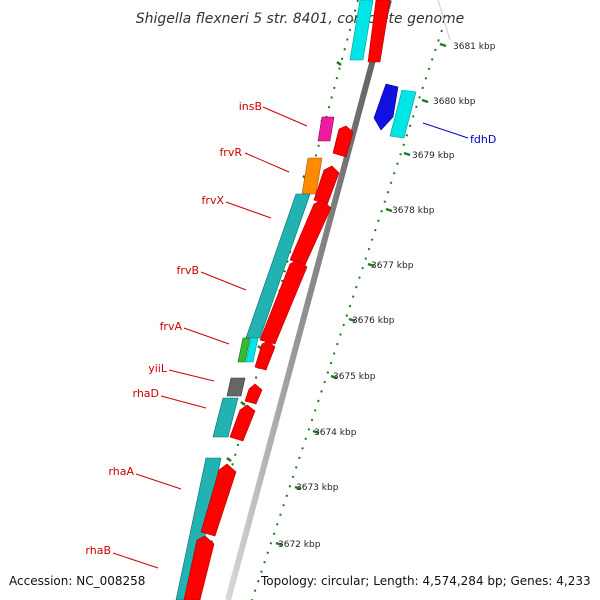 This screenshot has width=600, height=600. Describe the element at coordinates (326, 129) in the screenshot. I see `gene-block-insB` at that location.